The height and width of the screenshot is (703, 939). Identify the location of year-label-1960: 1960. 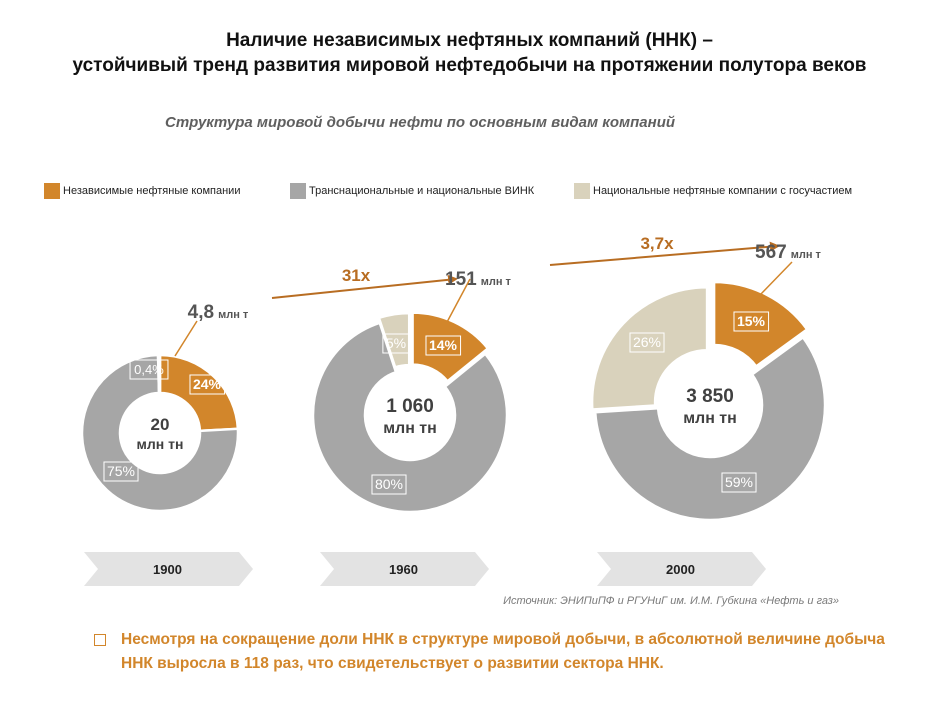
(403, 569).